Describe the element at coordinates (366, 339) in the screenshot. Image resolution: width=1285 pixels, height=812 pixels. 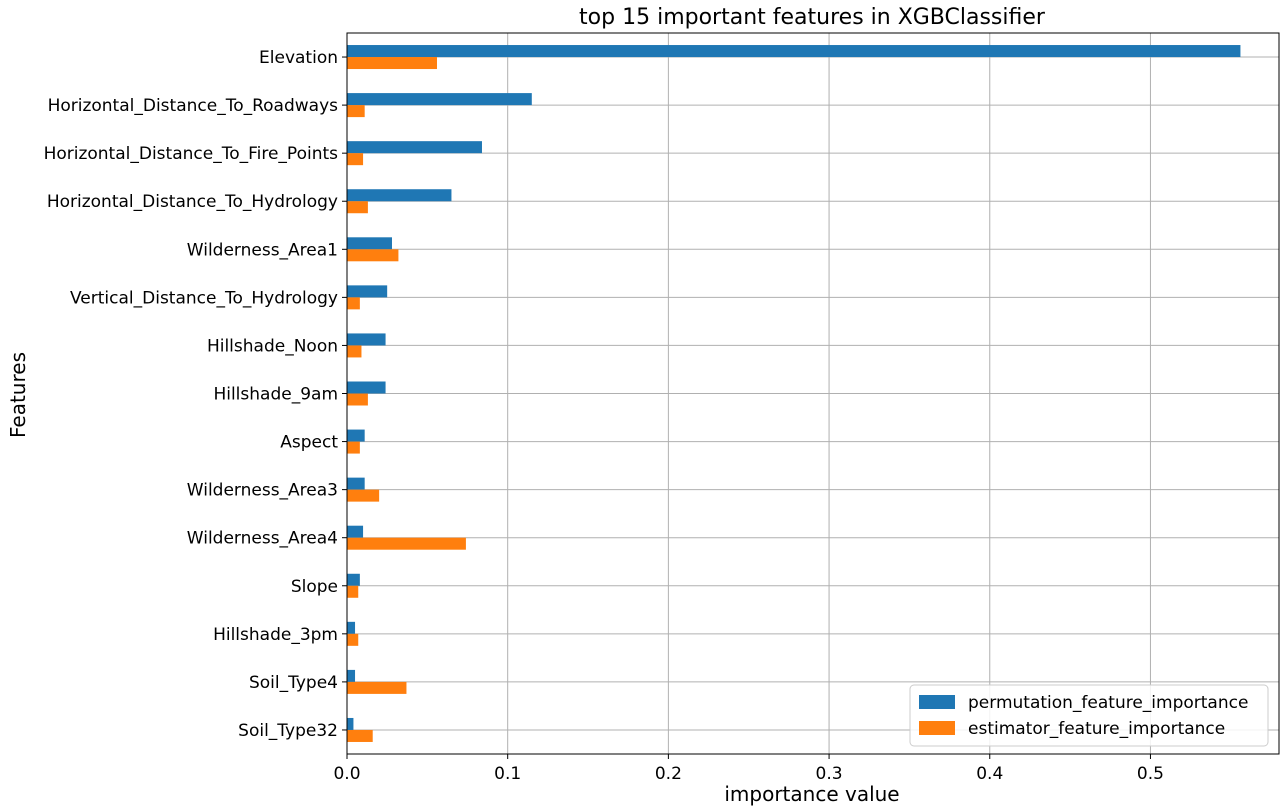
I see `bar-permutation-Hillshade_Noon` at that location.